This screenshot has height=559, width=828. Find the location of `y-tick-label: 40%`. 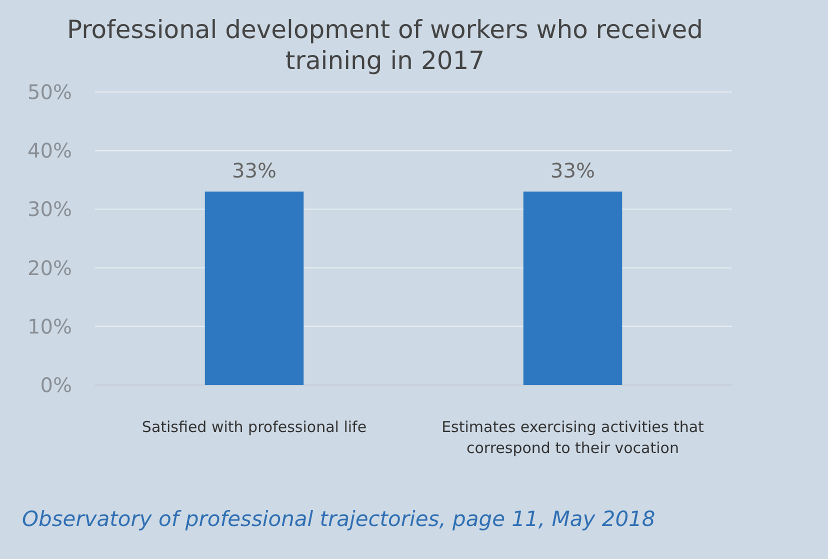

y-tick-label: 40% is located at coordinates (50, 150).